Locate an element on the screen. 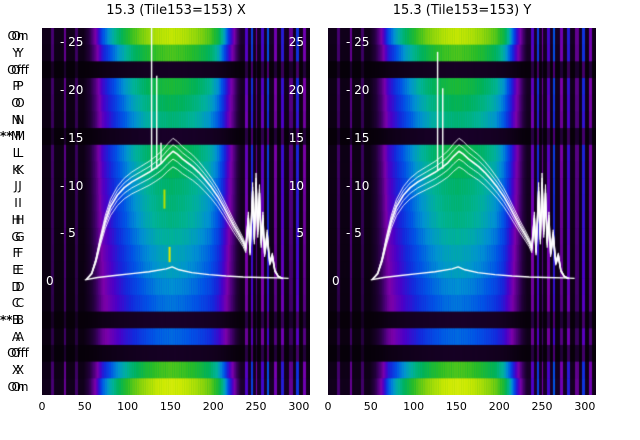 This screenshot has height=440, width=640. row-label-right: A is located at coordinates (16, 336).